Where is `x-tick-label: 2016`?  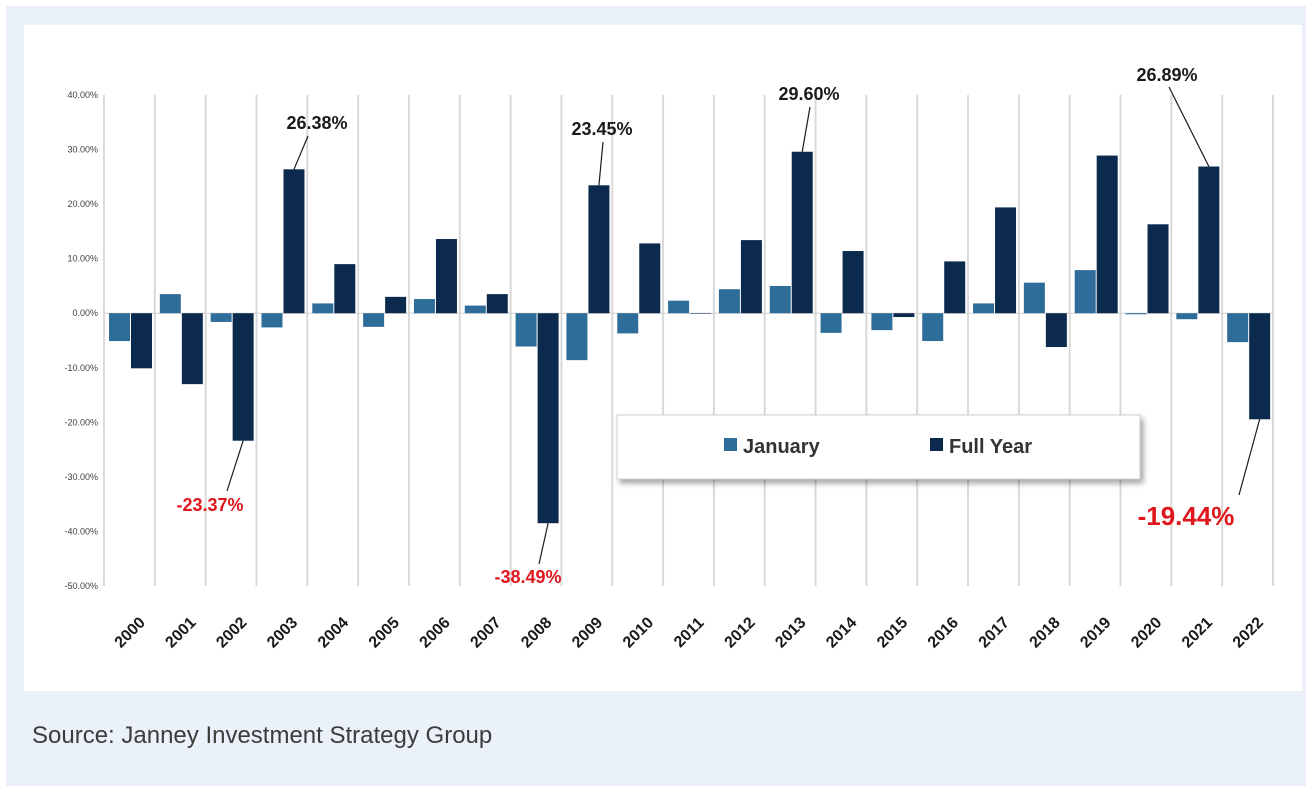
x-tick-label: 2016 is located at coordinates (943, 632).